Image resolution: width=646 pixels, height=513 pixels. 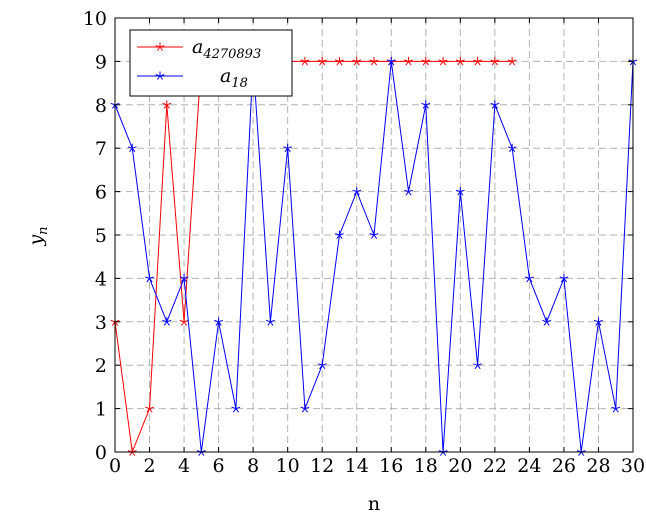 I want to click on y-tick-label: 2, so click(x=101, y=366).